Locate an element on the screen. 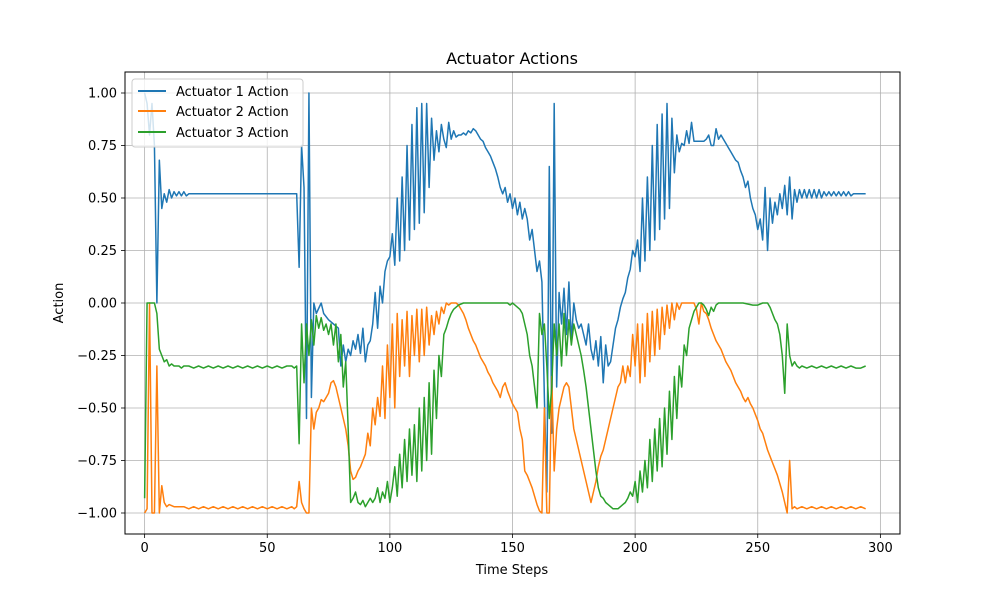 Image resolution: width=1000 pixels, height=600 pixels. y-tick-label: 0.25 is located at coordinates (102, 251).